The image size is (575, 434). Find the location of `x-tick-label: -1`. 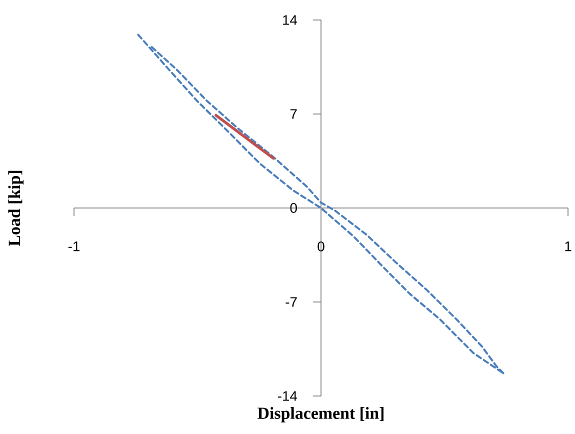

x-tick-label: -1 is located at coordinates (74, 247).